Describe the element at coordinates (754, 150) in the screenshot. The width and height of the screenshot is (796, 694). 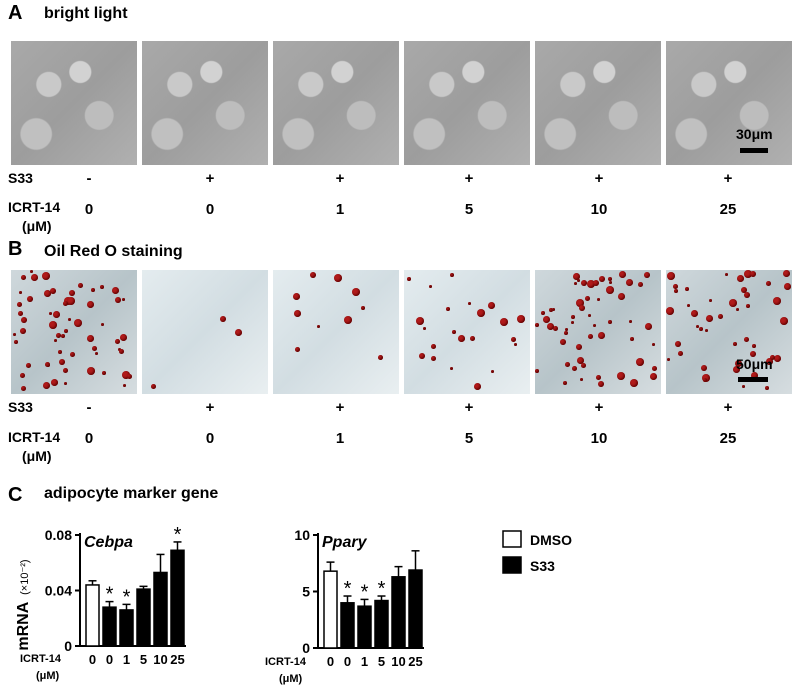
I see `scale-bar-a` at that location.